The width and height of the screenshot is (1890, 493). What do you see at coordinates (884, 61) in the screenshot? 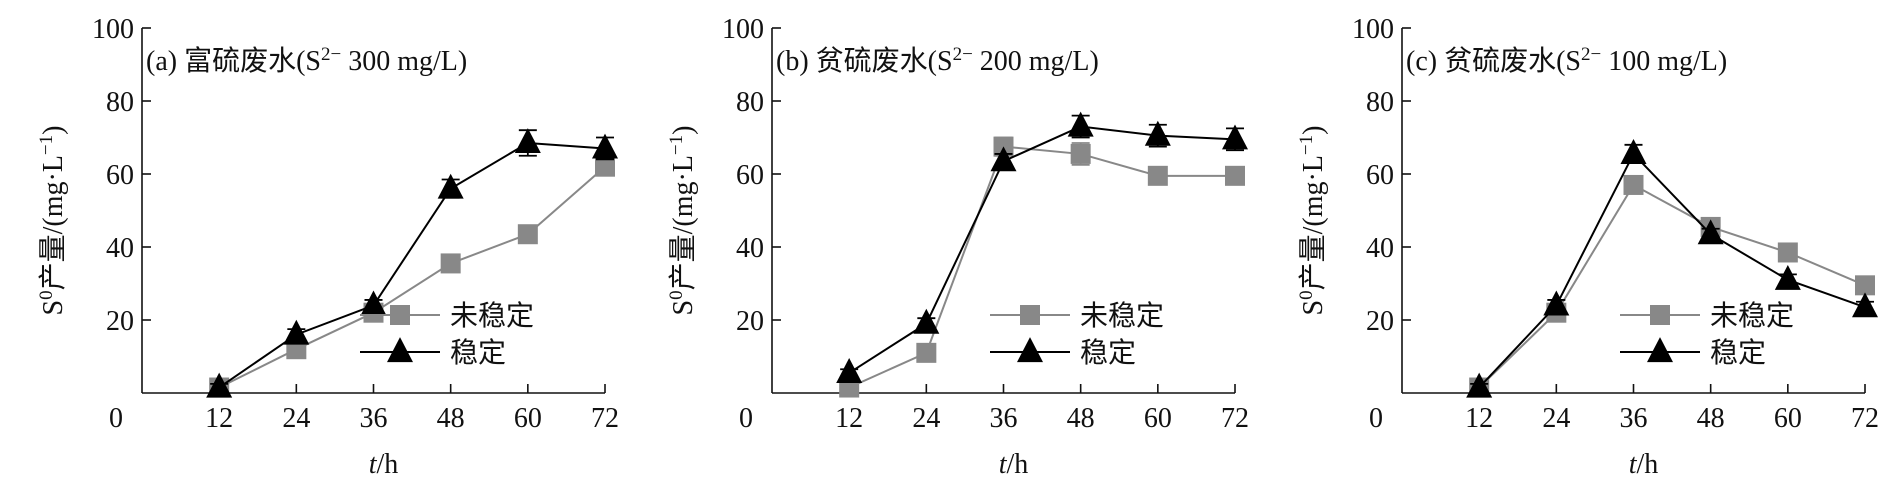
I see `chart-title-main: 贫硫废水(S` at bounding box center [884, 61].